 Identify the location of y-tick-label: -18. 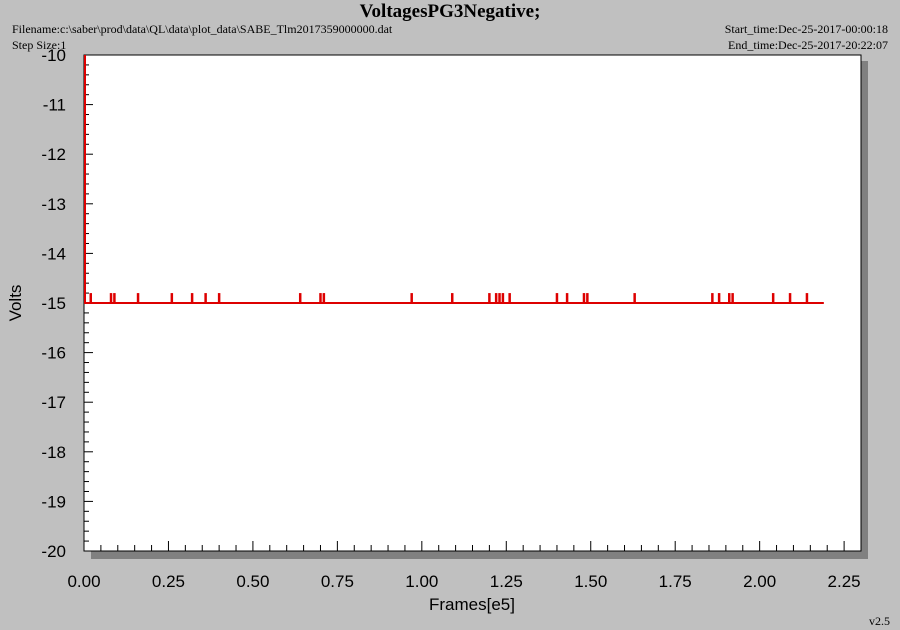
(53, 452).